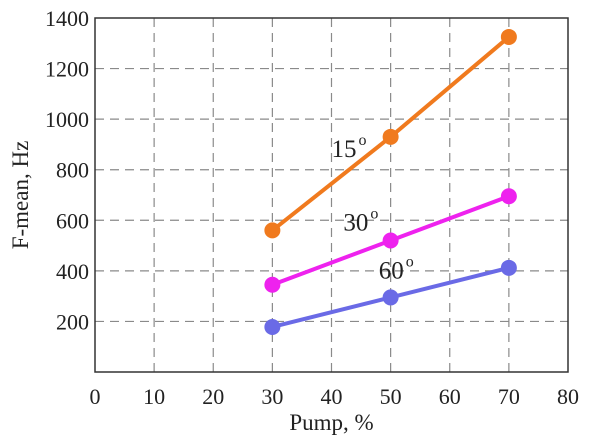 Image resolution: width=591 pixels, height=440 pixels. Describe the element at coordinates (568, 396) in the screenshot. I see `x-tick-label: 80` at that location.